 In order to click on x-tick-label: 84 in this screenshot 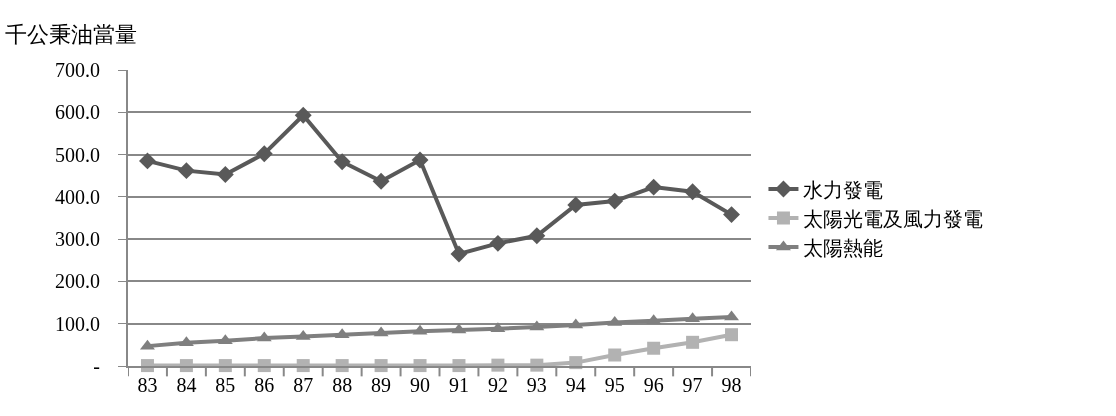, I will do `click(186, 385)`.